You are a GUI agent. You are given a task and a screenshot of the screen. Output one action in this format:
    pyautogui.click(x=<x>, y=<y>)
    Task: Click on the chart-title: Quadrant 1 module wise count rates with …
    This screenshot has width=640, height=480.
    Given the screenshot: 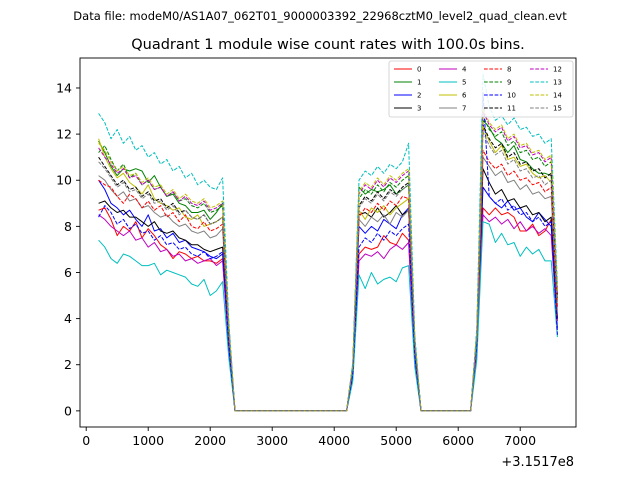 What is the action you would take?
    pyautogui.click(x=328, y=45)
    